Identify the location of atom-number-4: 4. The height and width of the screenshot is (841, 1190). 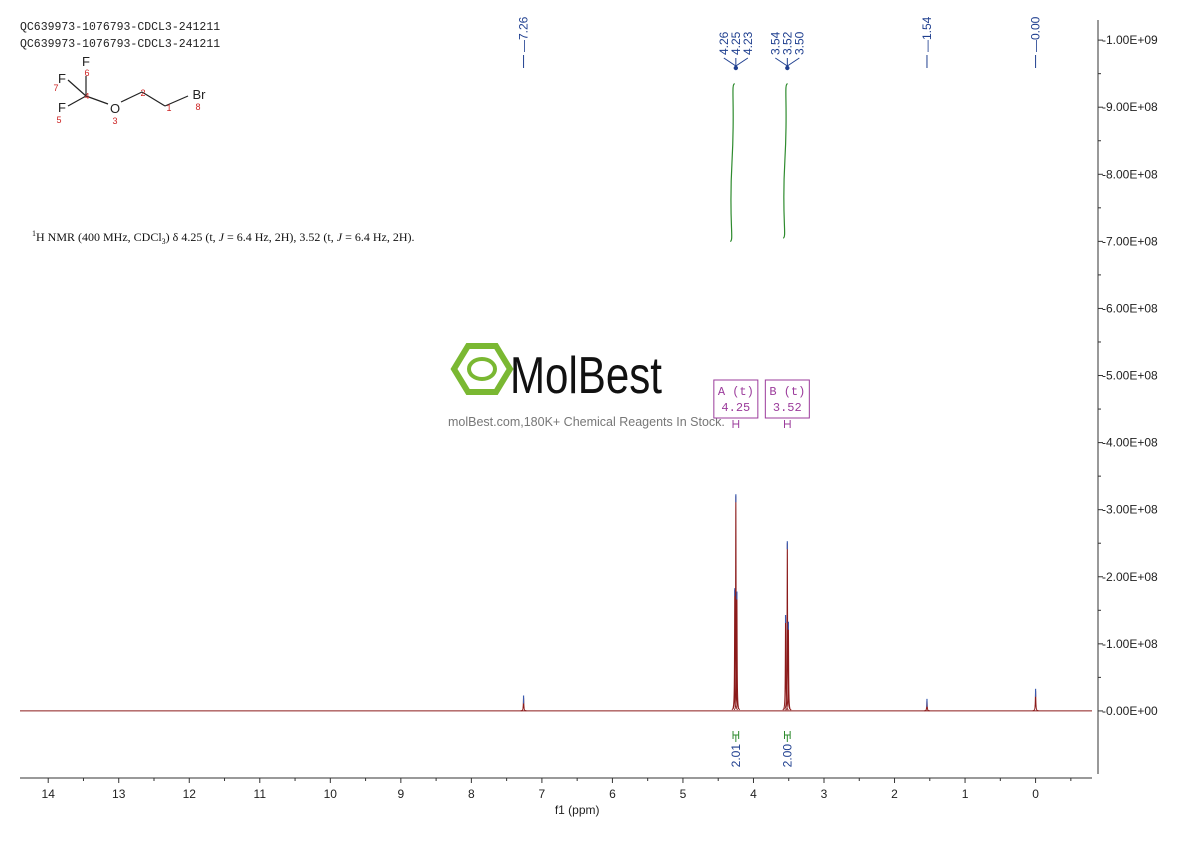
(87, 96).